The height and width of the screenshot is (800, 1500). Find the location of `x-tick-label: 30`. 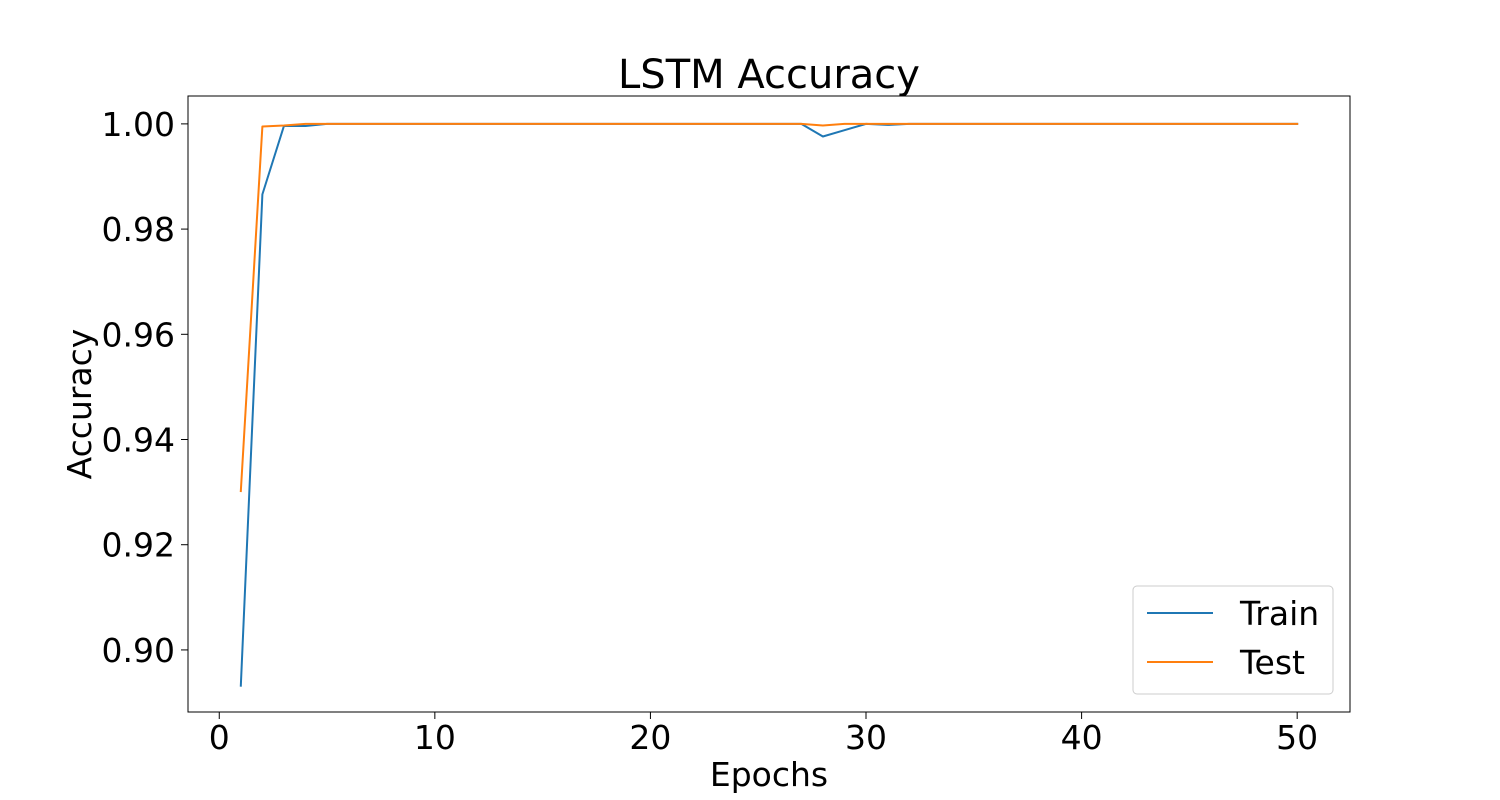

x-tick-label: 30 is located at coordinates (866, 737).